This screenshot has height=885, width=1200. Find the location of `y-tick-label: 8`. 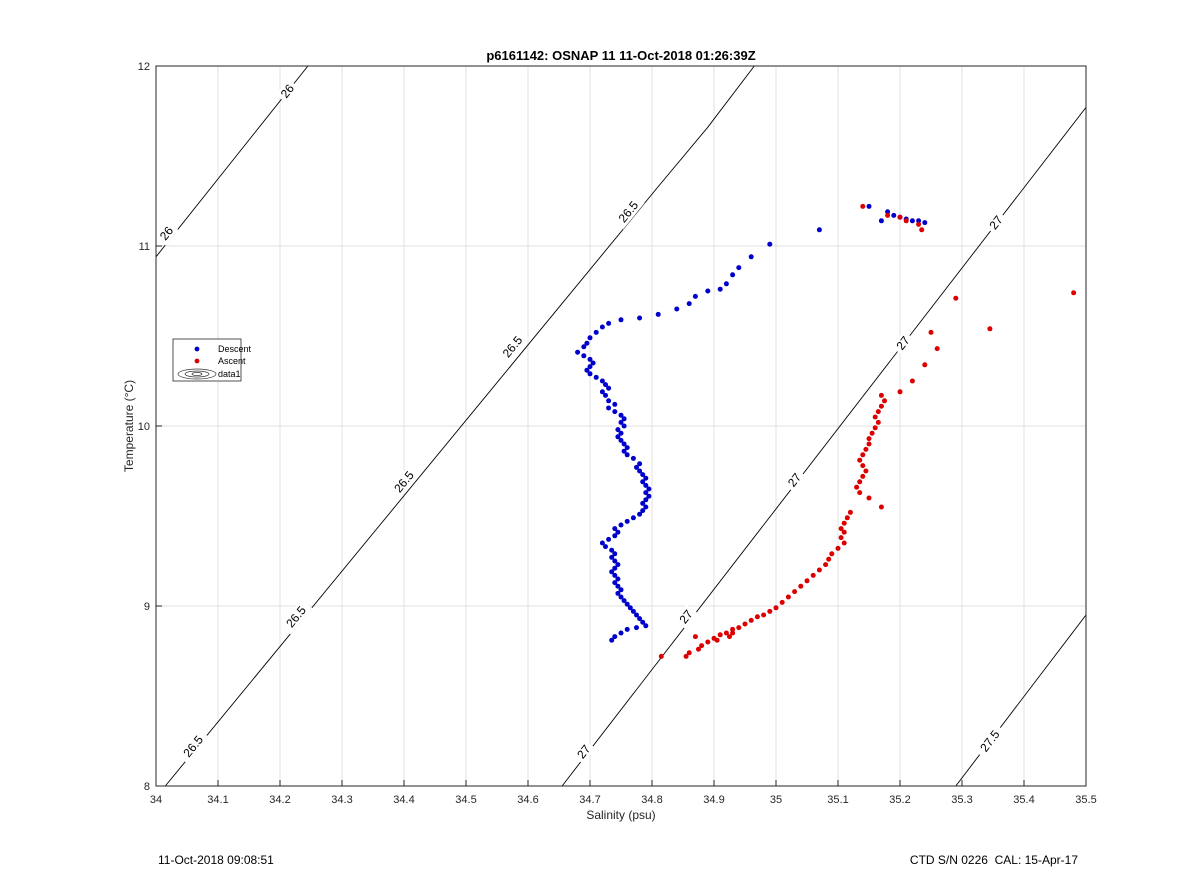

y-tick-label: 8 is located at coordinates (147, 787).